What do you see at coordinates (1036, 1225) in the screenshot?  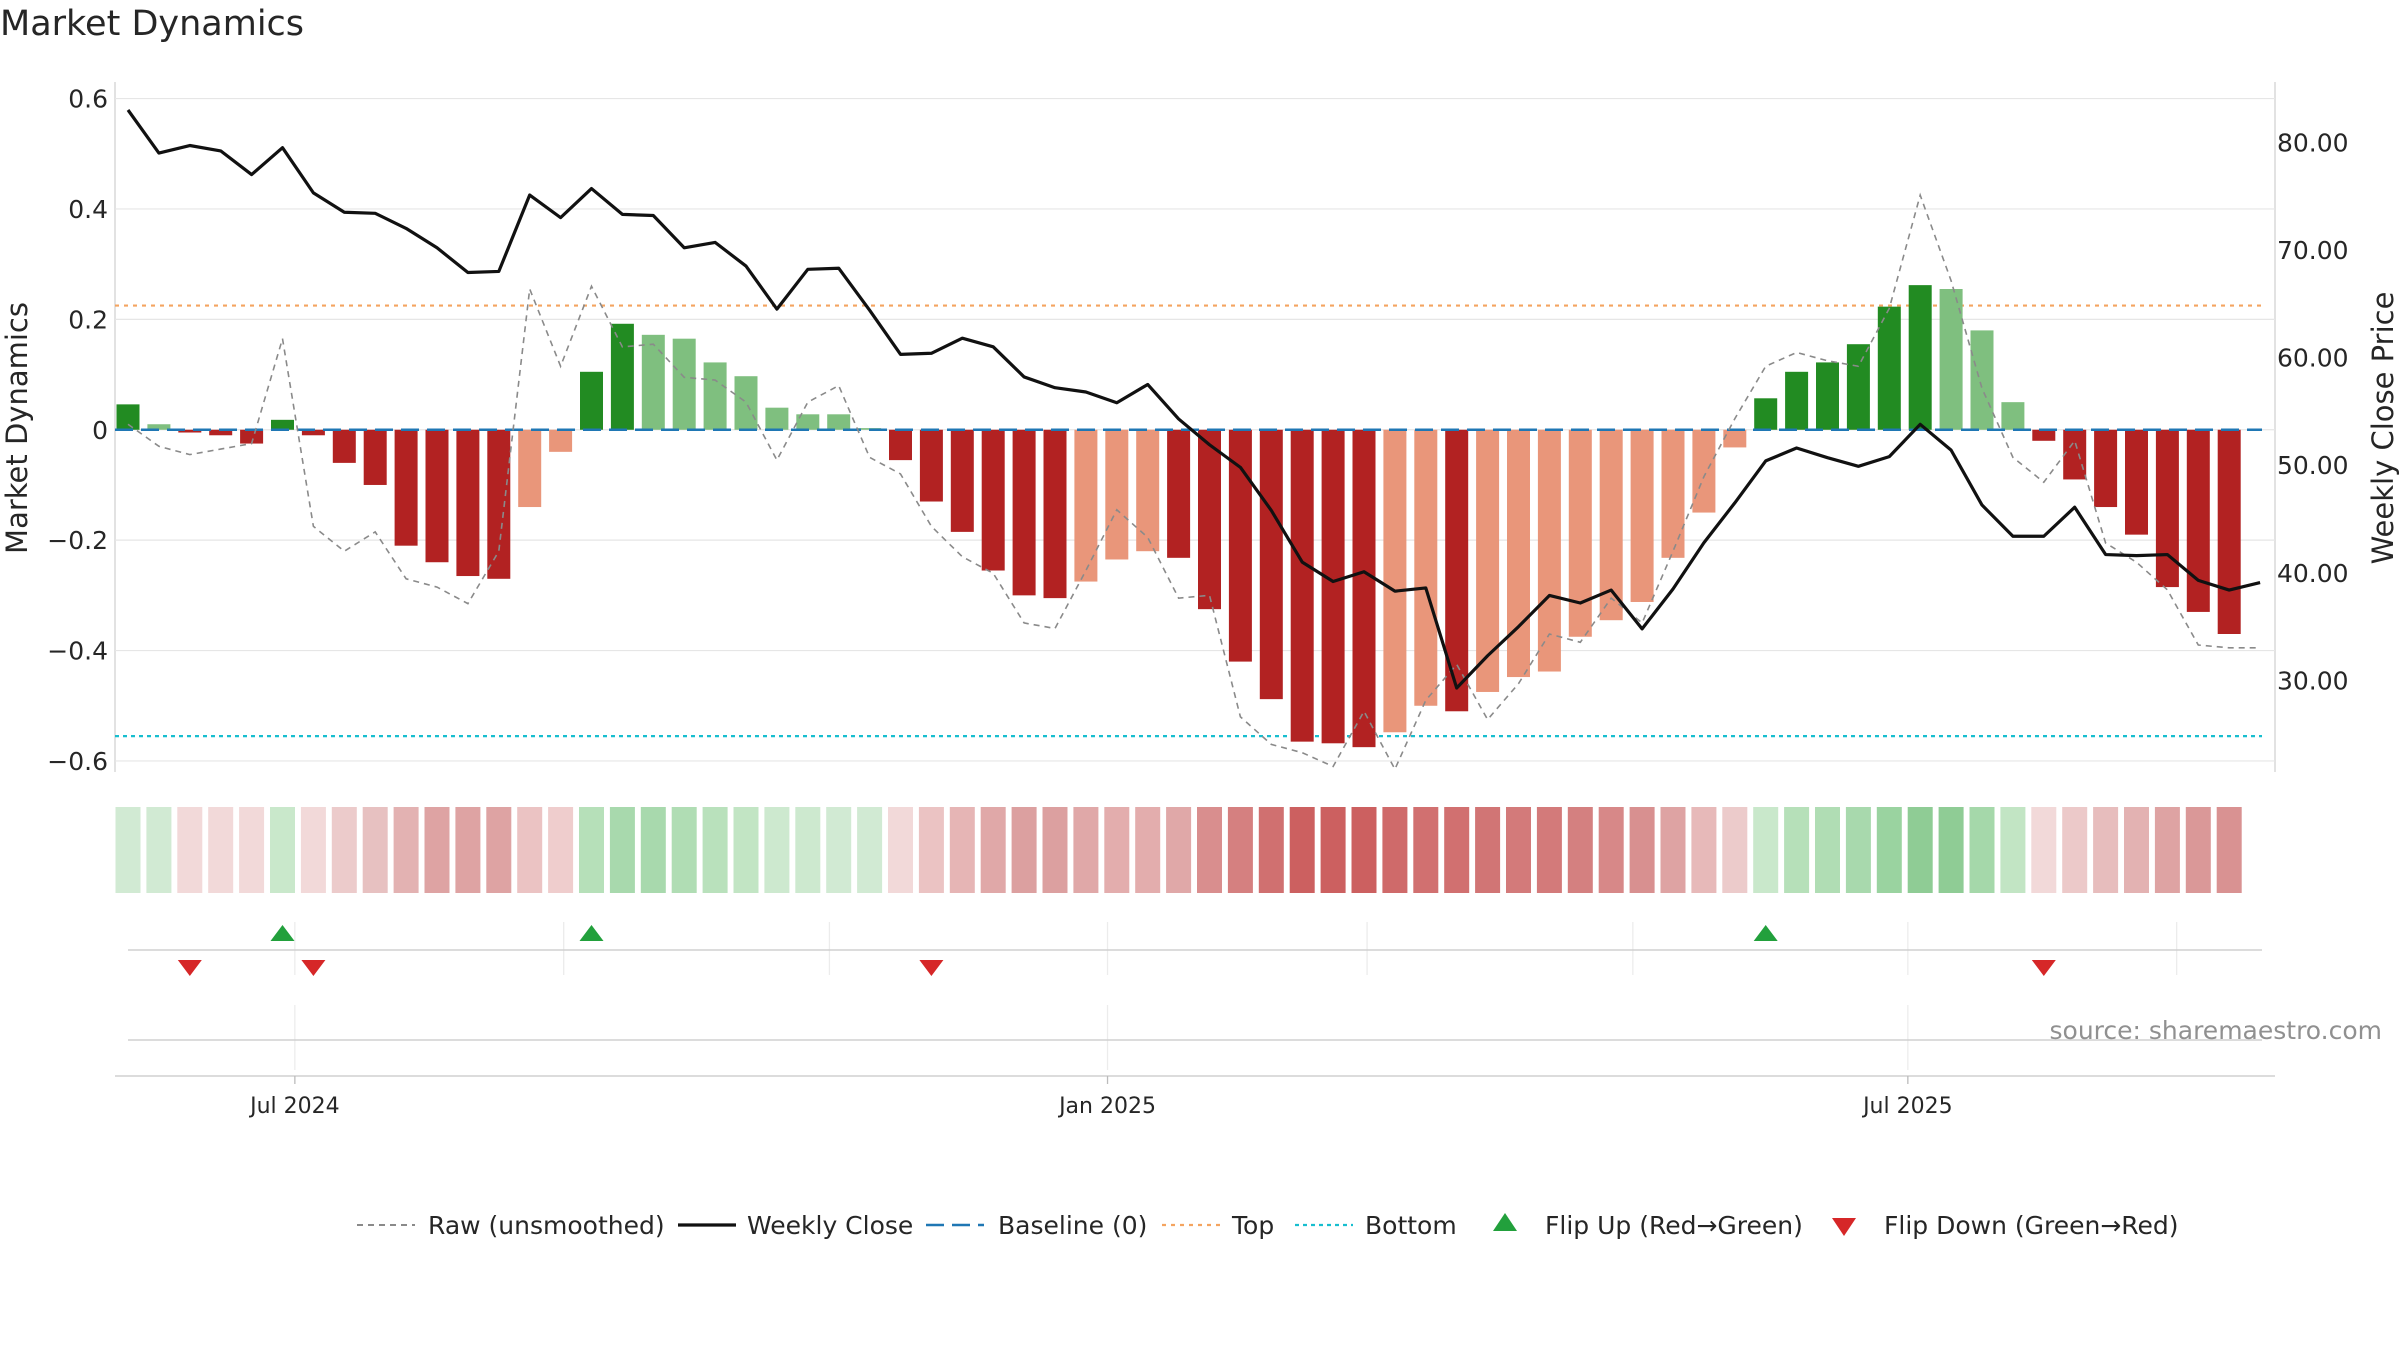 I see `legend-item-baseline: Baseline (0)` at bounding box center [1036, 1225].